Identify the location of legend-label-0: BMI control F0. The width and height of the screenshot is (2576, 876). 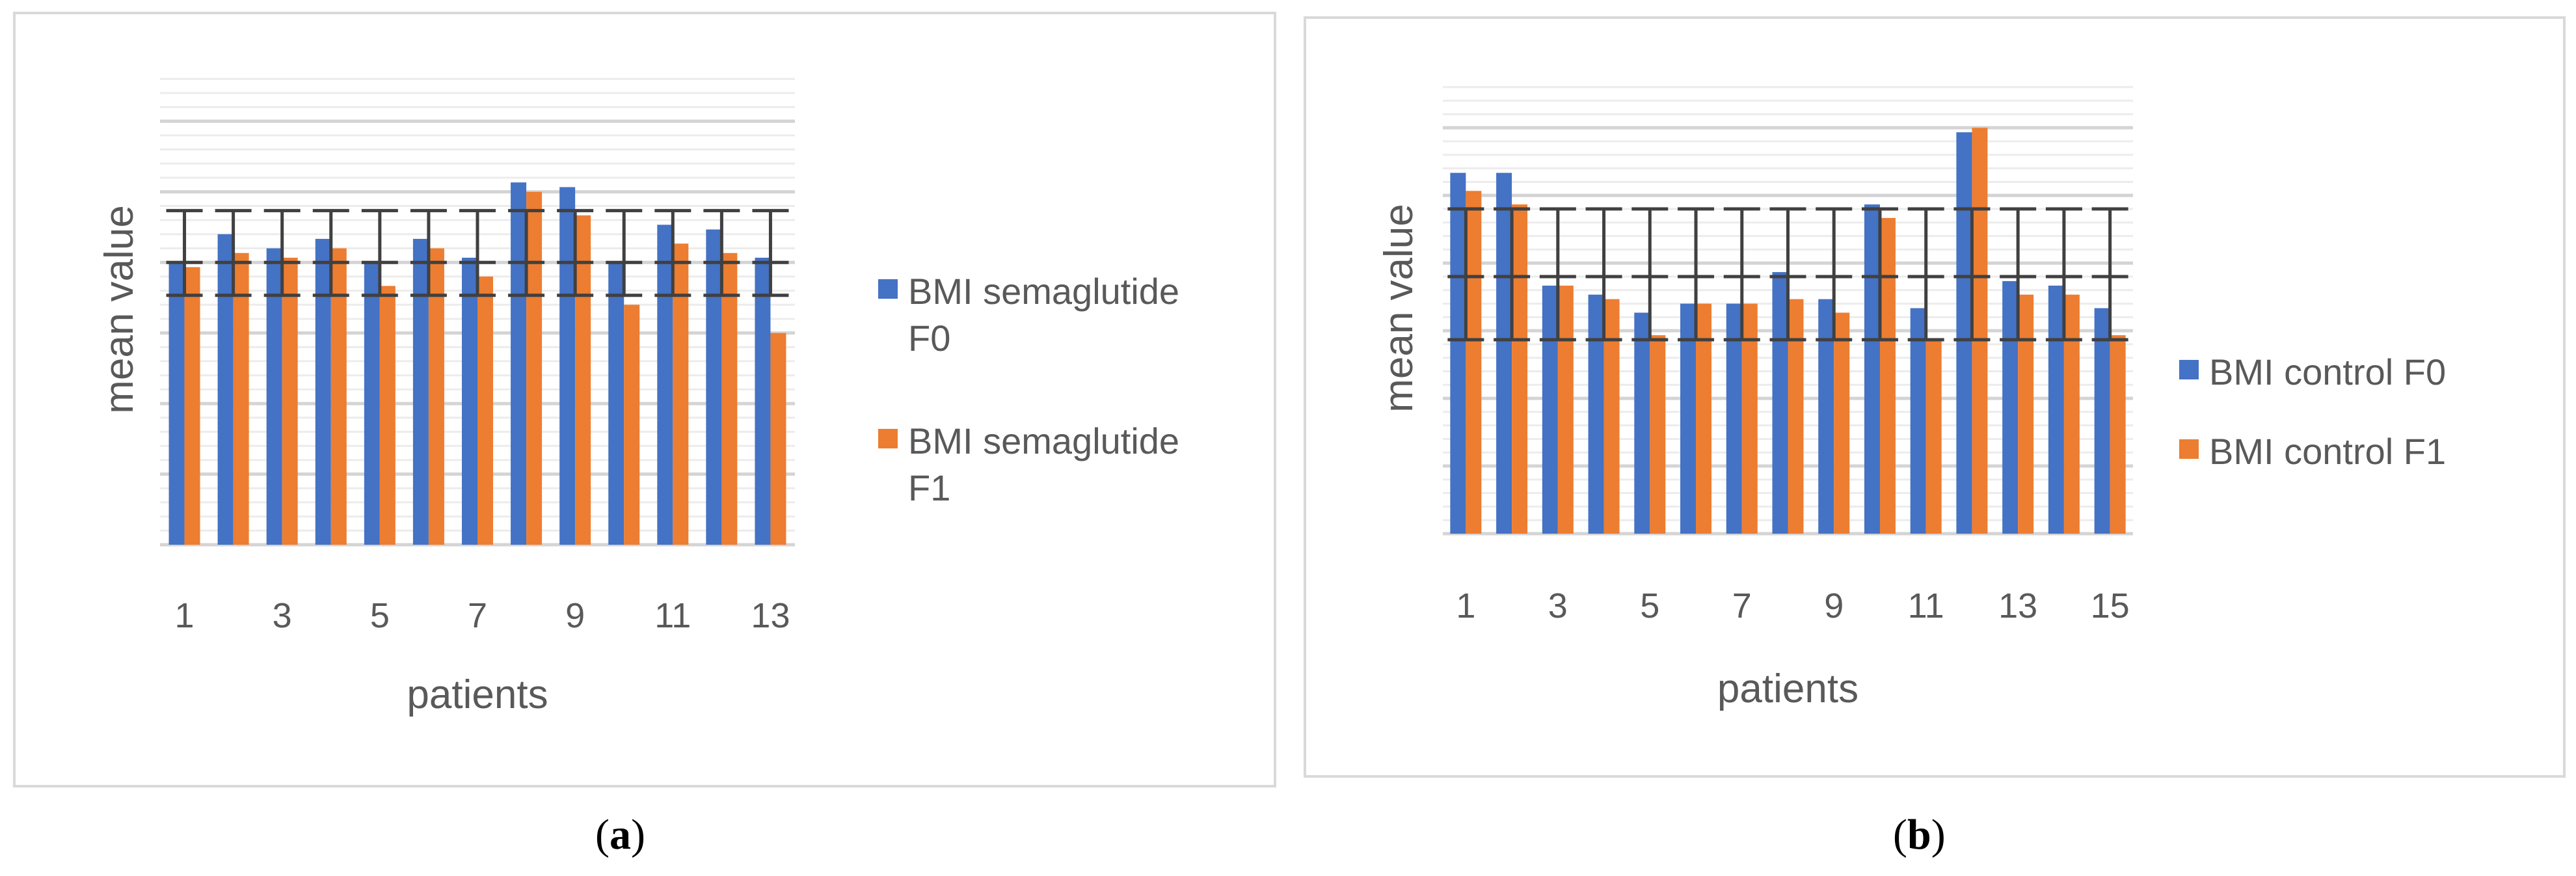
(2327, 371).